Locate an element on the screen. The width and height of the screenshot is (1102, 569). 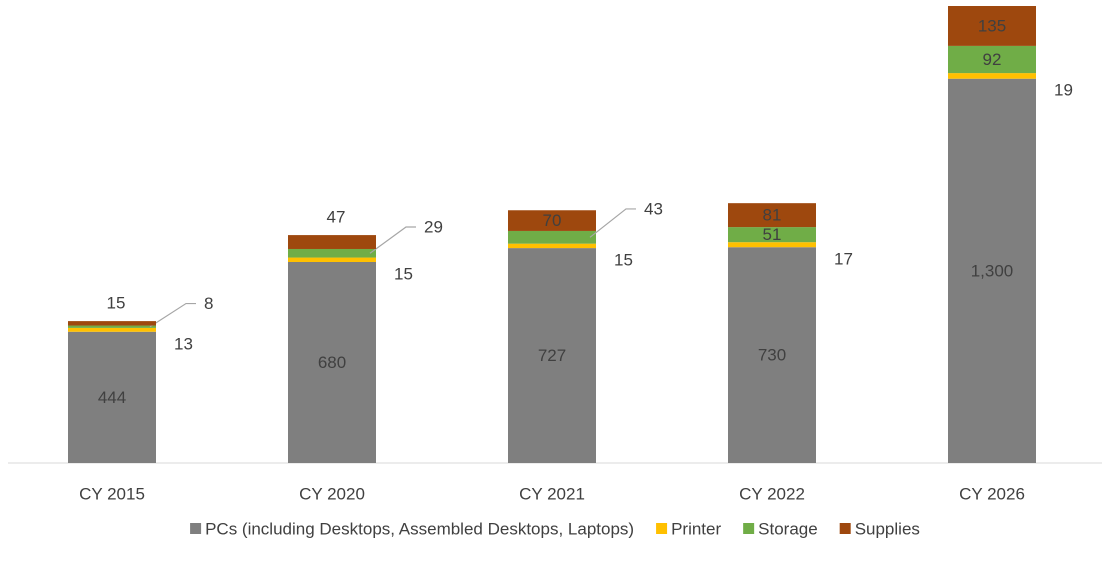
data-label: 444 is located at coordinates (112, 397).